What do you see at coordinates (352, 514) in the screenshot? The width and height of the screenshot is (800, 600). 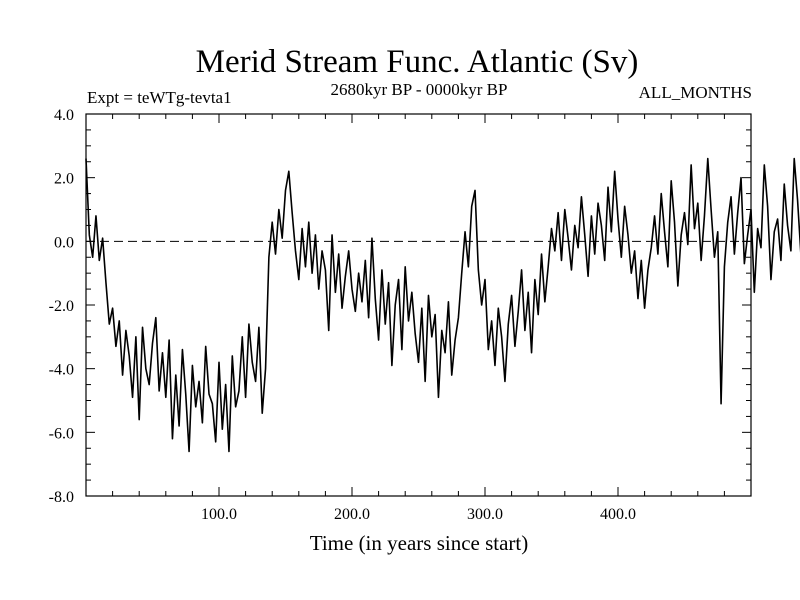 I see `x-tick-label: 200.0` at bounding box center [352, 514].